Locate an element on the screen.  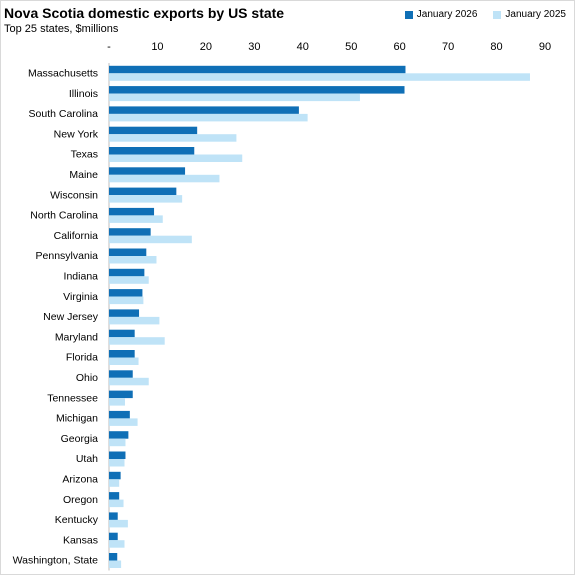
category-label: Washington, State is located at coordinates (56, 561).